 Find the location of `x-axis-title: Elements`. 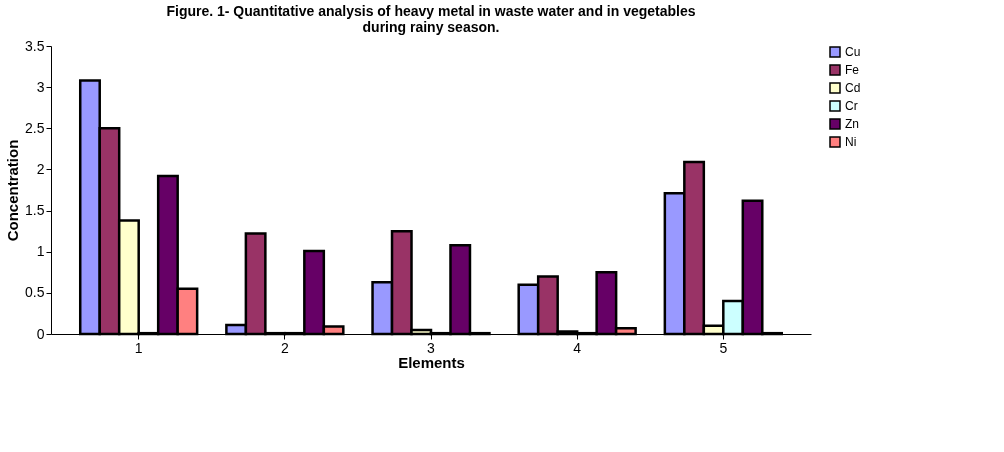

x-axis-title: Elements is located at coordinates (431, 362).